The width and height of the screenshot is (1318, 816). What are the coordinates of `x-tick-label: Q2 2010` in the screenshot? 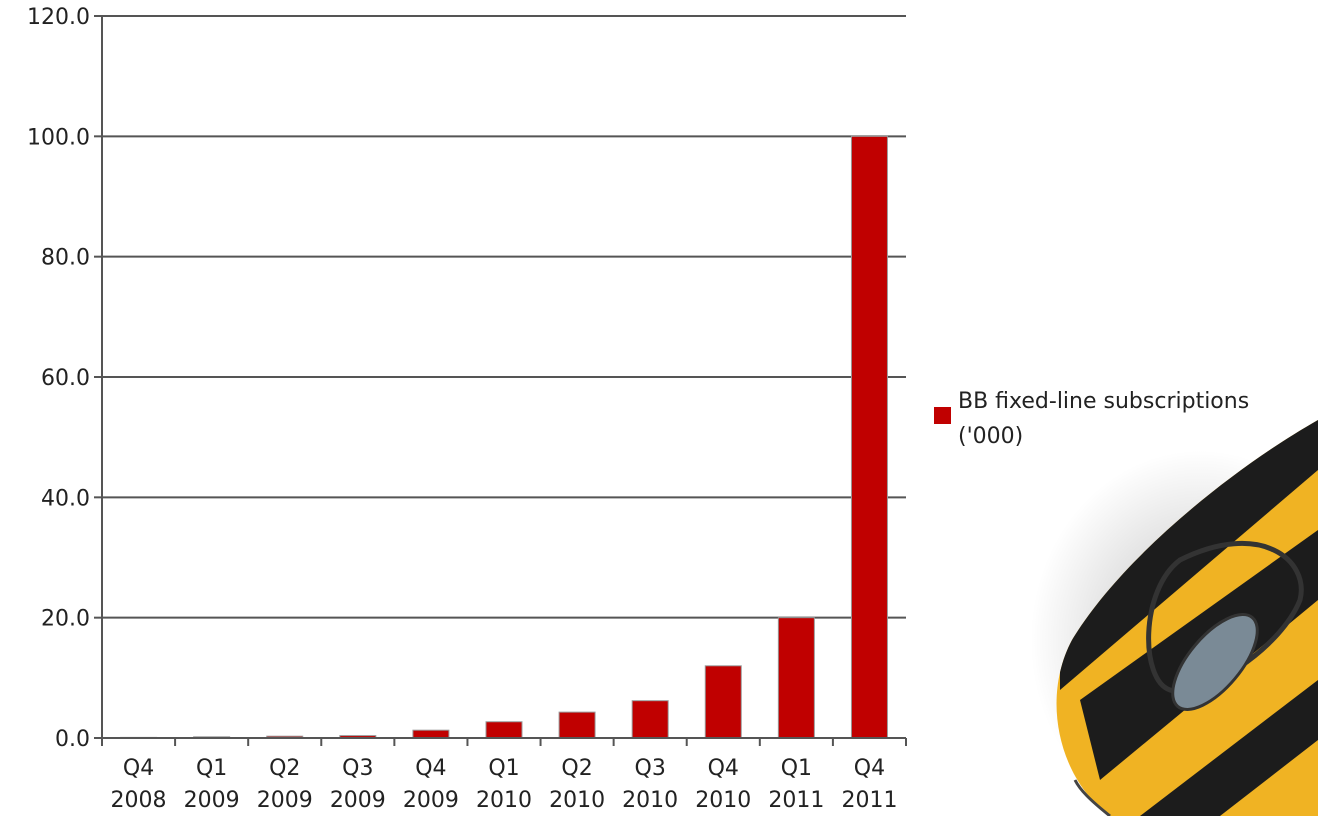 It's located at (577, 784).